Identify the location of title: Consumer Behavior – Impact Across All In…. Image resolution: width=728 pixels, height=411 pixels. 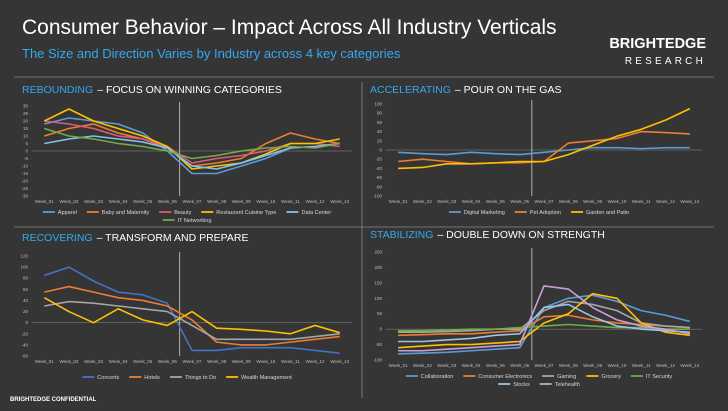
(289, 27).